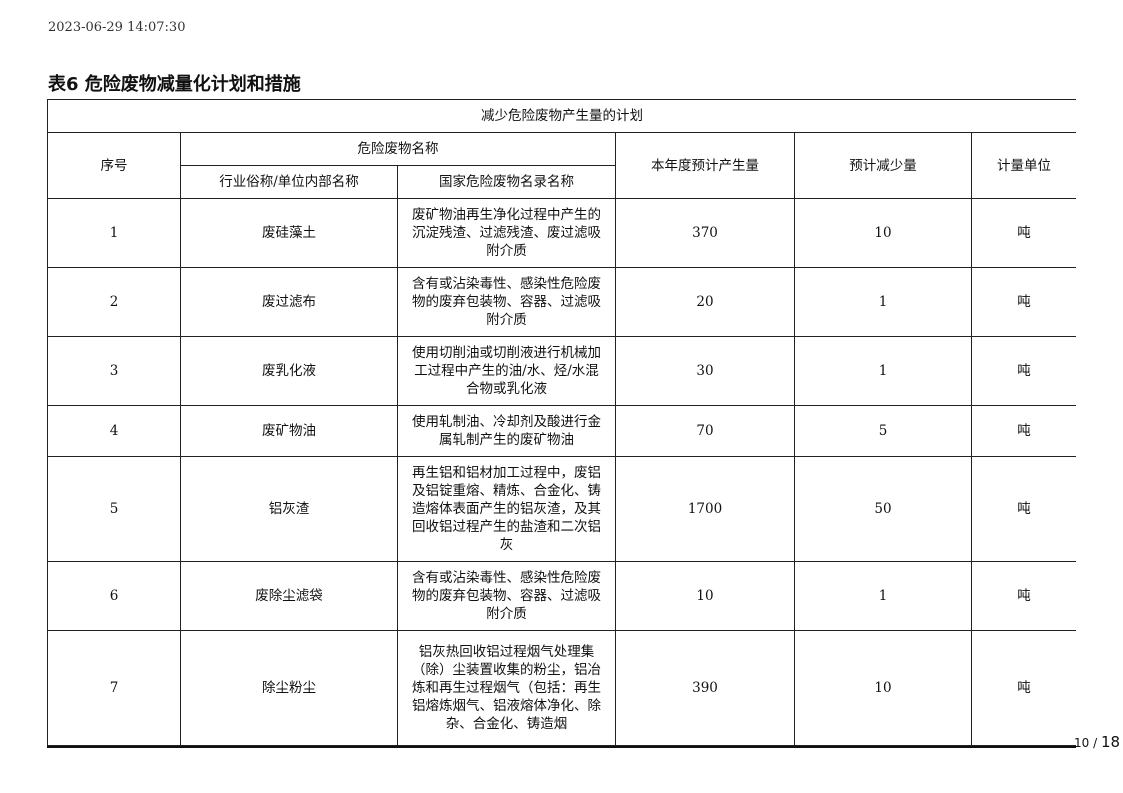  I want to click on header-annual: 本年度预计产生量, so click(705, 165).